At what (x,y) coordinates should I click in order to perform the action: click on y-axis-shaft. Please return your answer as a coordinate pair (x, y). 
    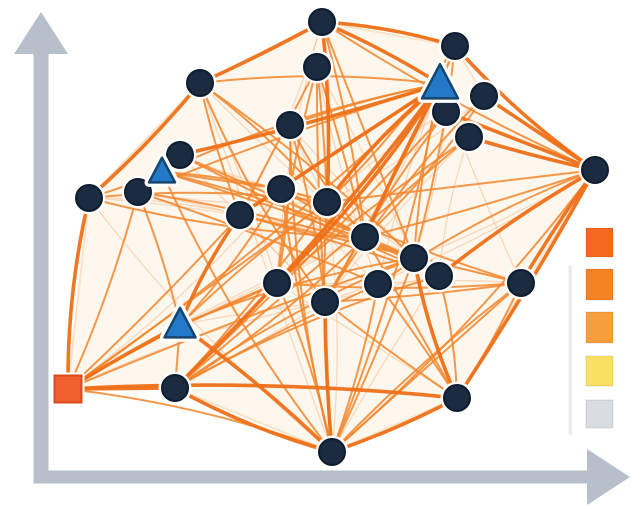
    Looking at the image, I should click on (41, 265).